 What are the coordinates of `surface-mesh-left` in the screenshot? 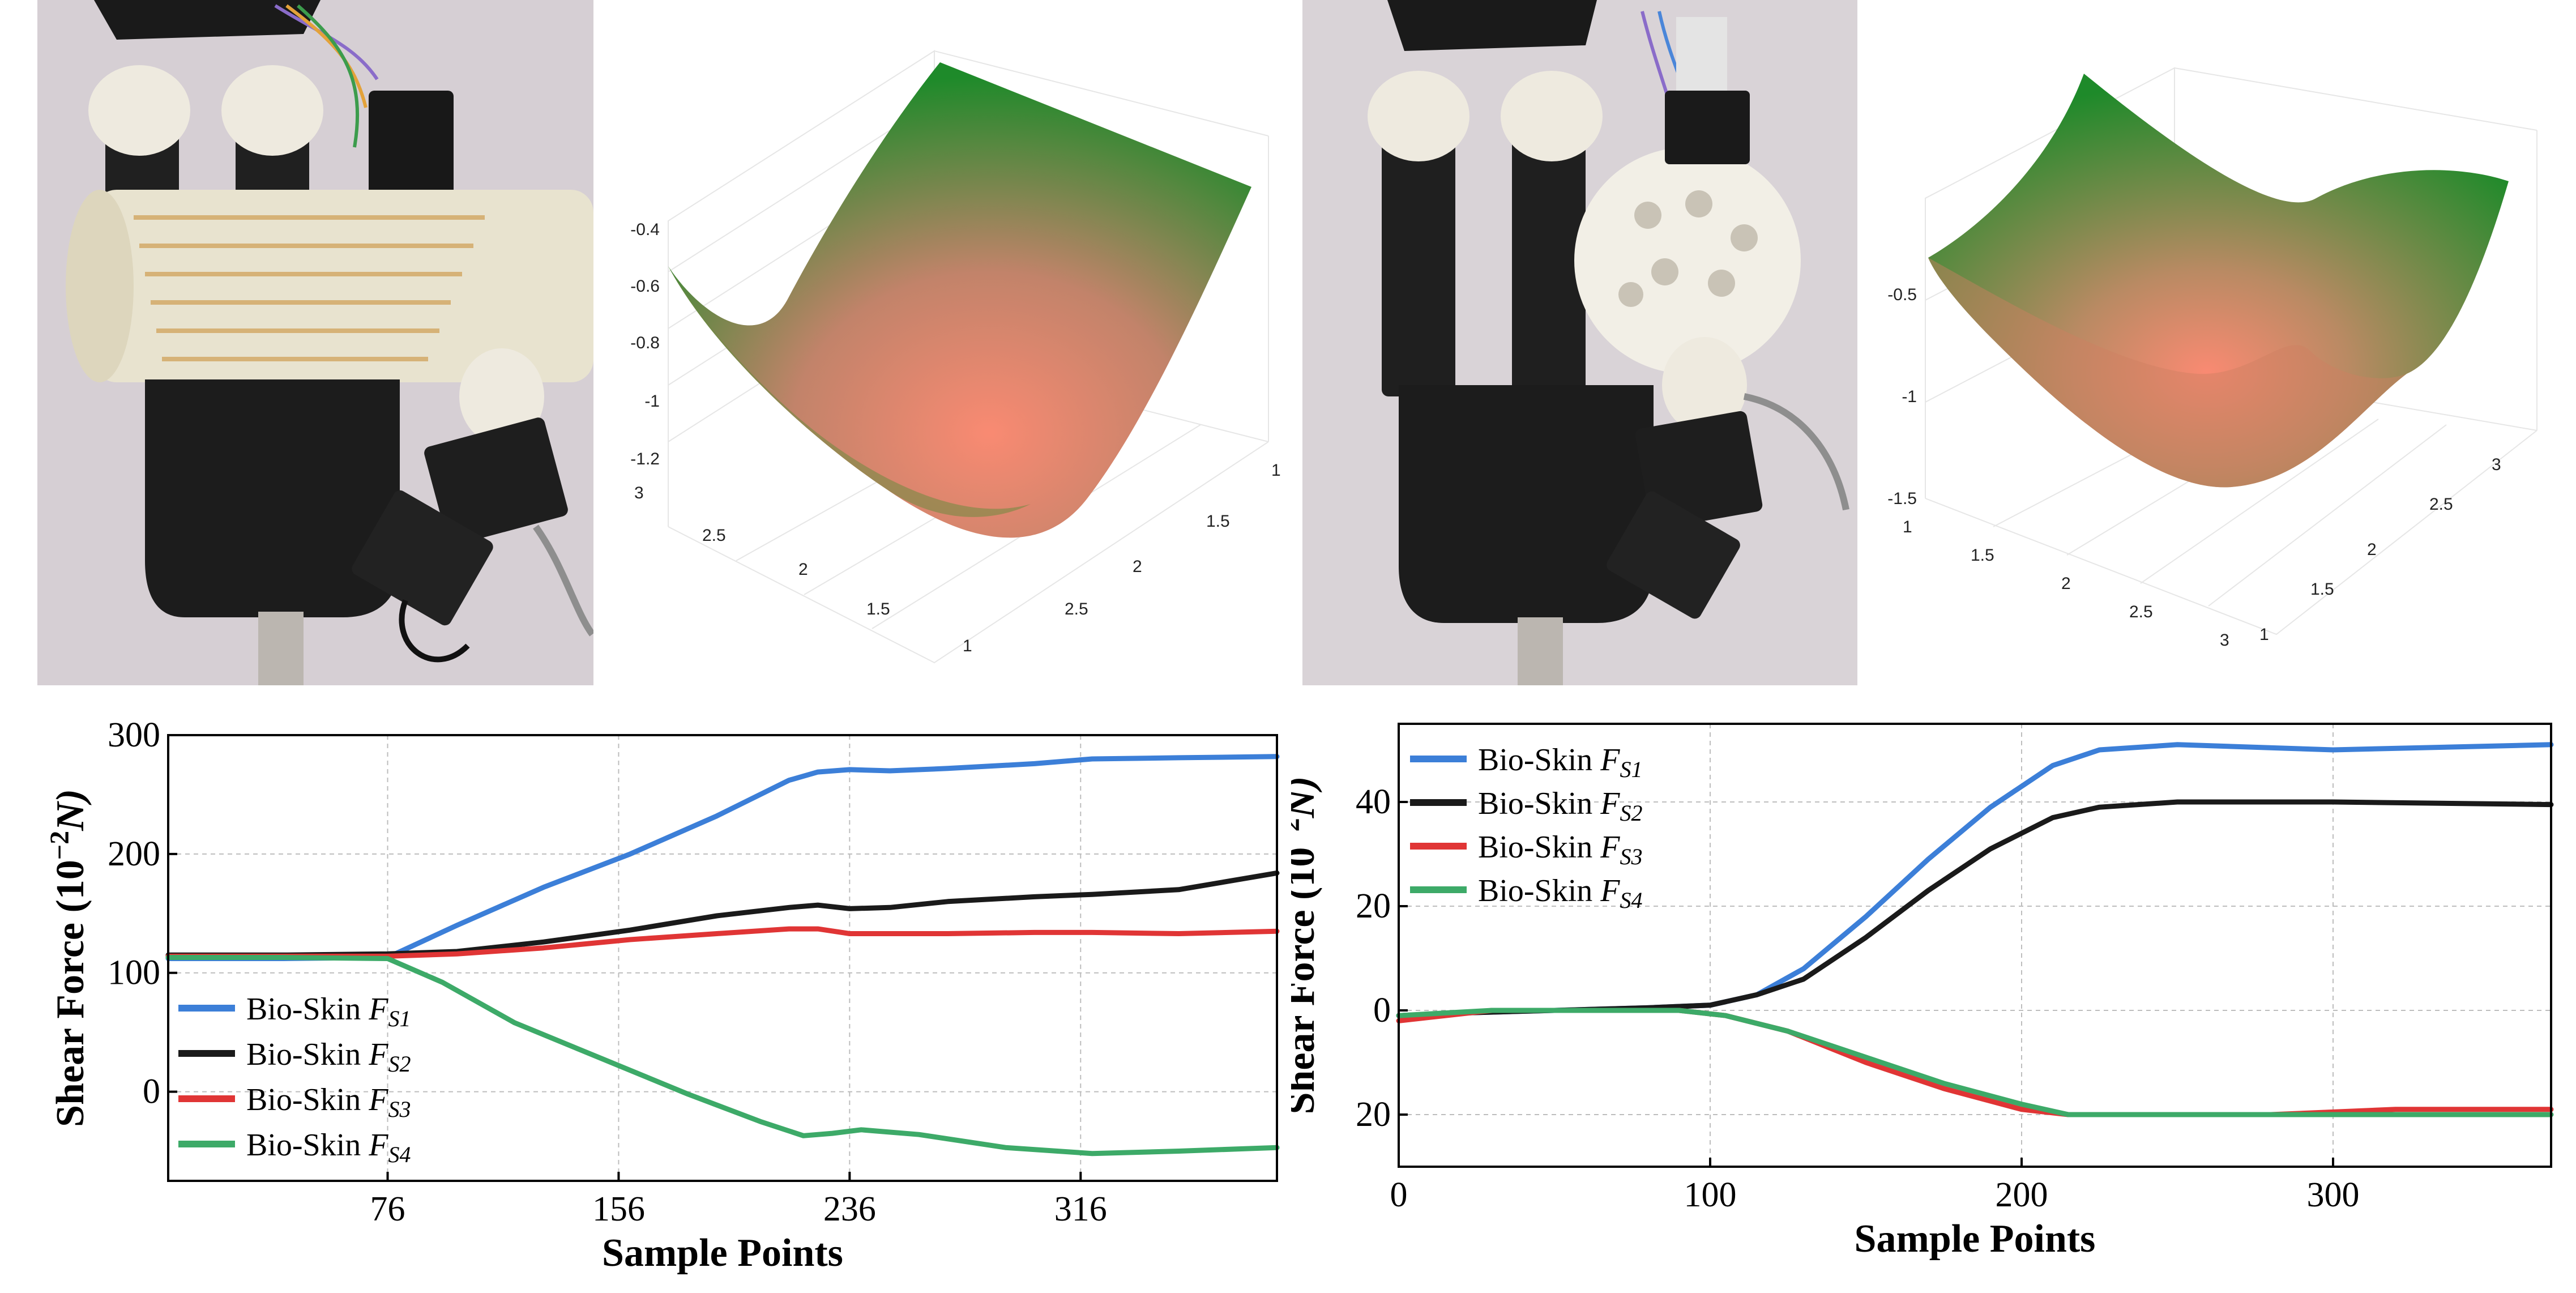 It's located at (959, 300).